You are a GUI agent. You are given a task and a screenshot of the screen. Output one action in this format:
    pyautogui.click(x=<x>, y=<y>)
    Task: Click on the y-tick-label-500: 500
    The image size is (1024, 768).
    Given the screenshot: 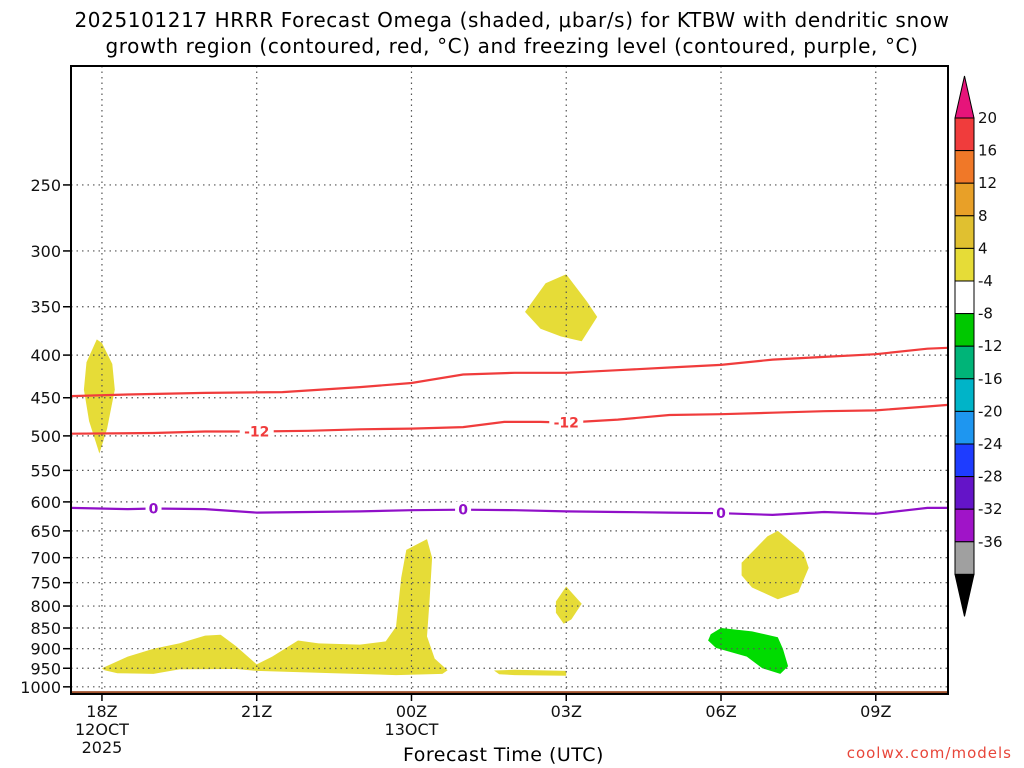 What is the action you would take?
    pyautogui.click(x=45, y=436)
    